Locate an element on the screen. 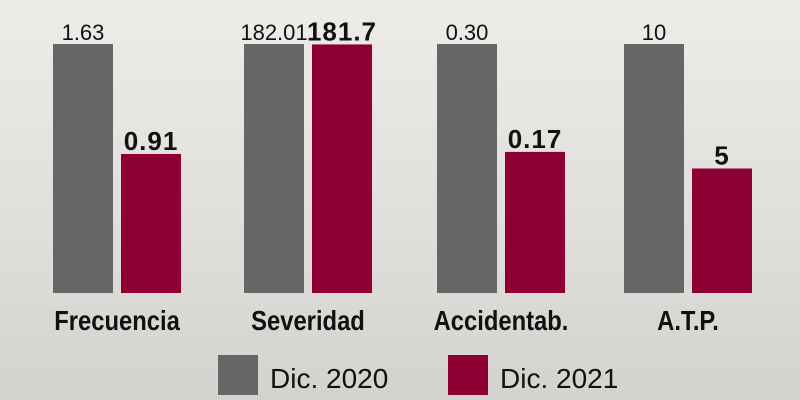 Image resolution: width=800 pixels, height=400 pixels. category-label: Accidentab. is located at coordinates (501, 320).